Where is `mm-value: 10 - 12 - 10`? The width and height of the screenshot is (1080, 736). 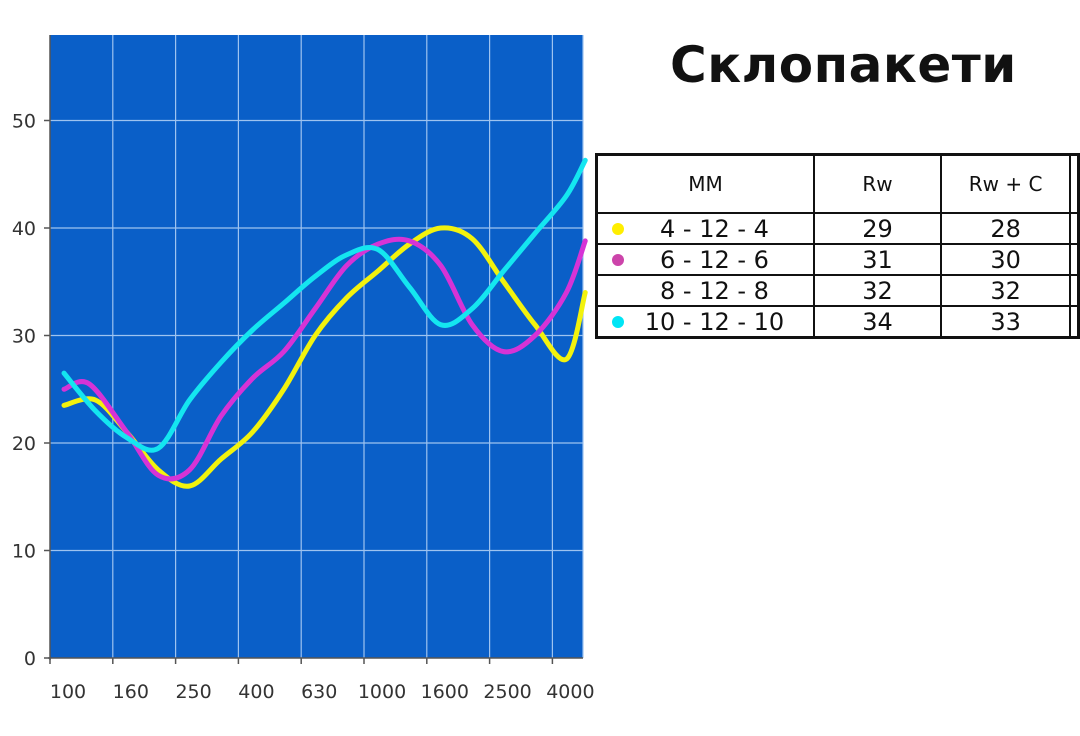
mm-value: 10 - 12 - 10 is located at coordinates (714, 321).